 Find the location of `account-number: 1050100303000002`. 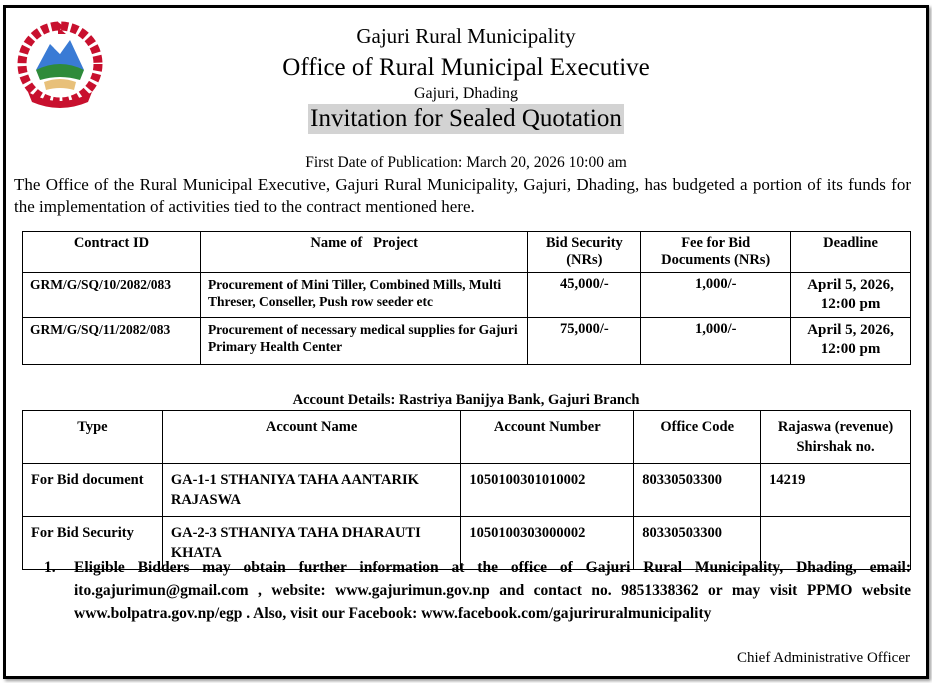

account-number: 1050100303000002 is located at coordinates (547, 543).